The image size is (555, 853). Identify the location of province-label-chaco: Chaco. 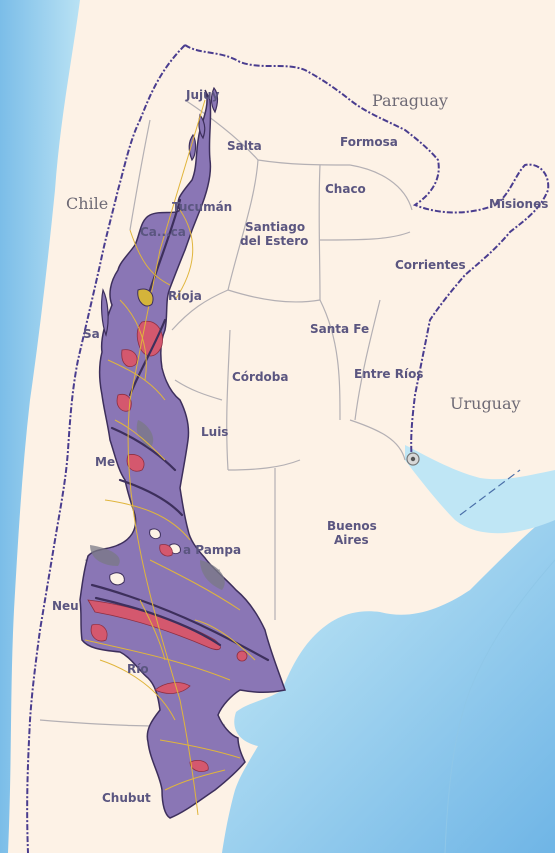
(345, 189).